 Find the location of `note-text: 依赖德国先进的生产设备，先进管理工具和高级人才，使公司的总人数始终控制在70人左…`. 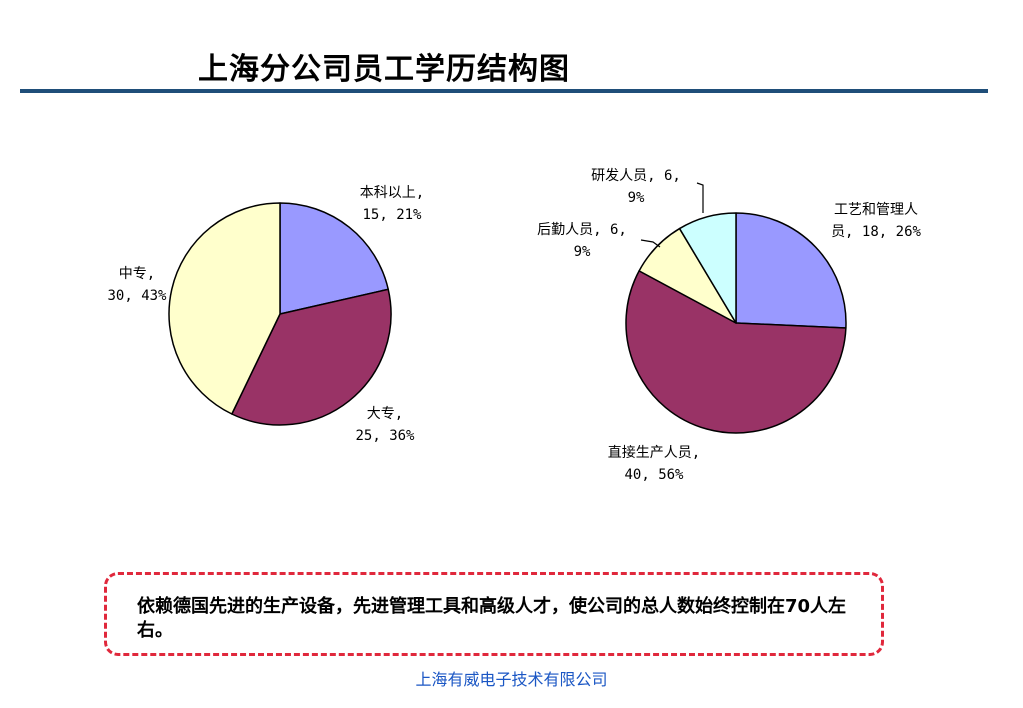

note-text: 依赖德国先进的生产设备，先进管理工具和高级人才，使公司的总人数始终控制在70人左… is located at coordinates (492, 618).